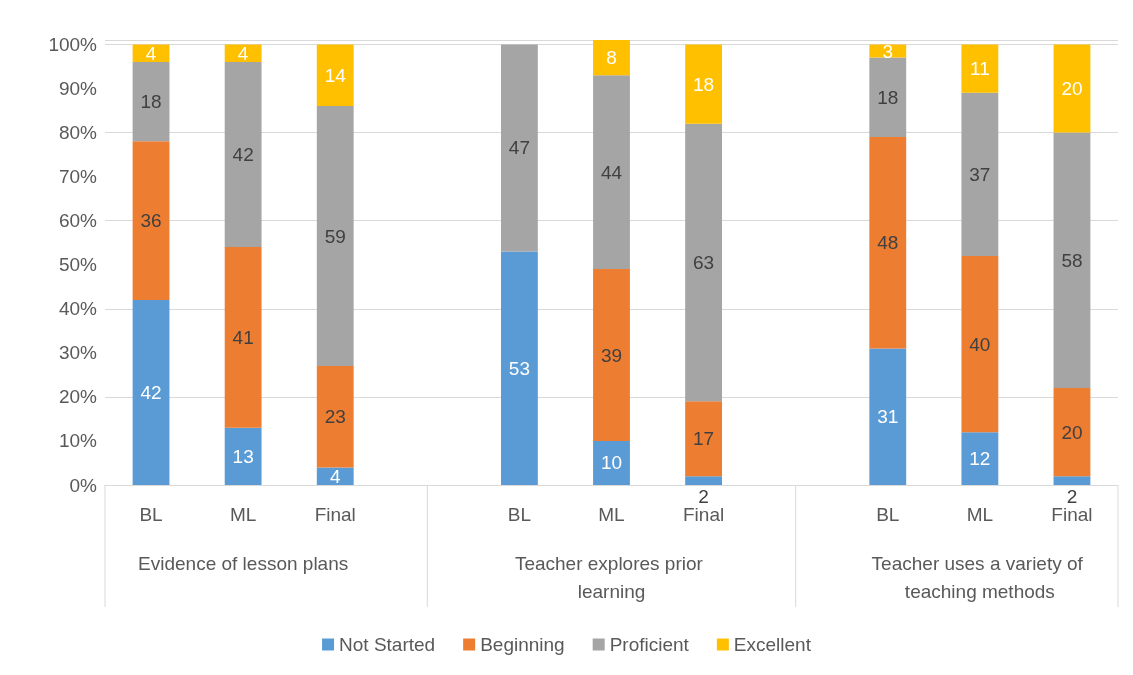 This screenshot has height=675, width=1133. What do you see at coordinates (78, 309) in the screenshot?
I see `y-tick-label: 40%` at bounding box center [78, 309].